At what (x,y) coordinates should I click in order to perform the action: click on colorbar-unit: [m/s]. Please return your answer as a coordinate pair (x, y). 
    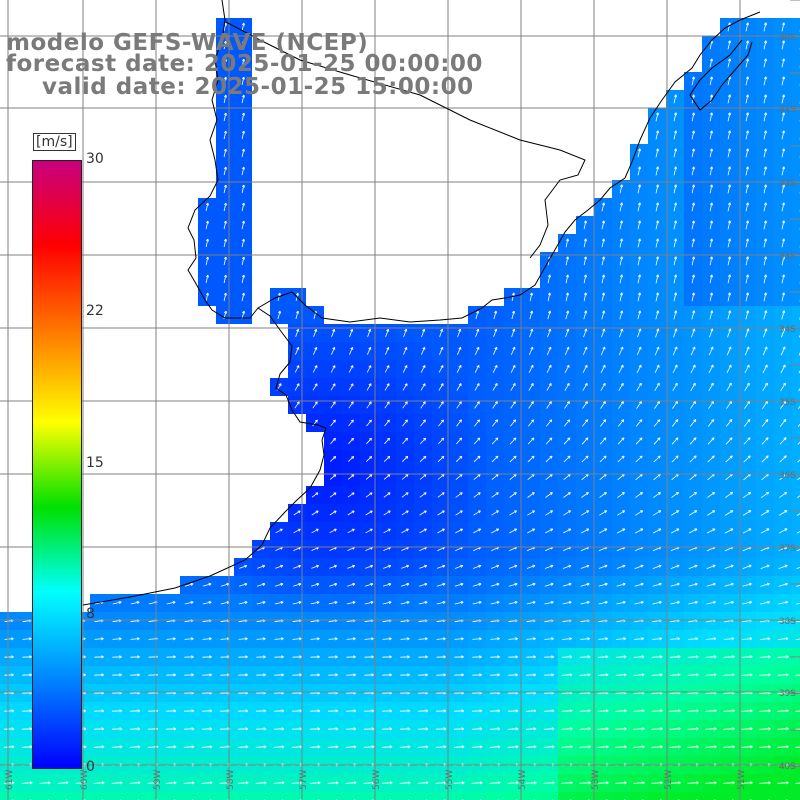
    Looking at the image, I should click on (54, 142).